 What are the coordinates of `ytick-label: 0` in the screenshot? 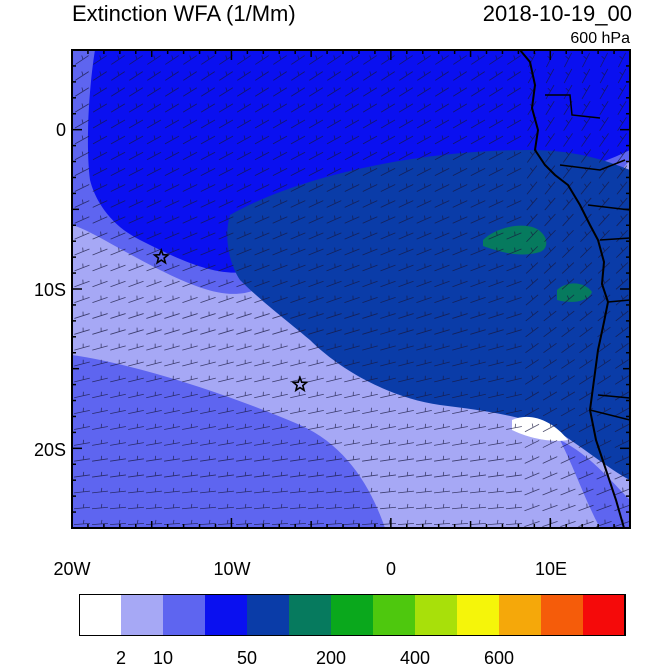 It's located at (60, 130).